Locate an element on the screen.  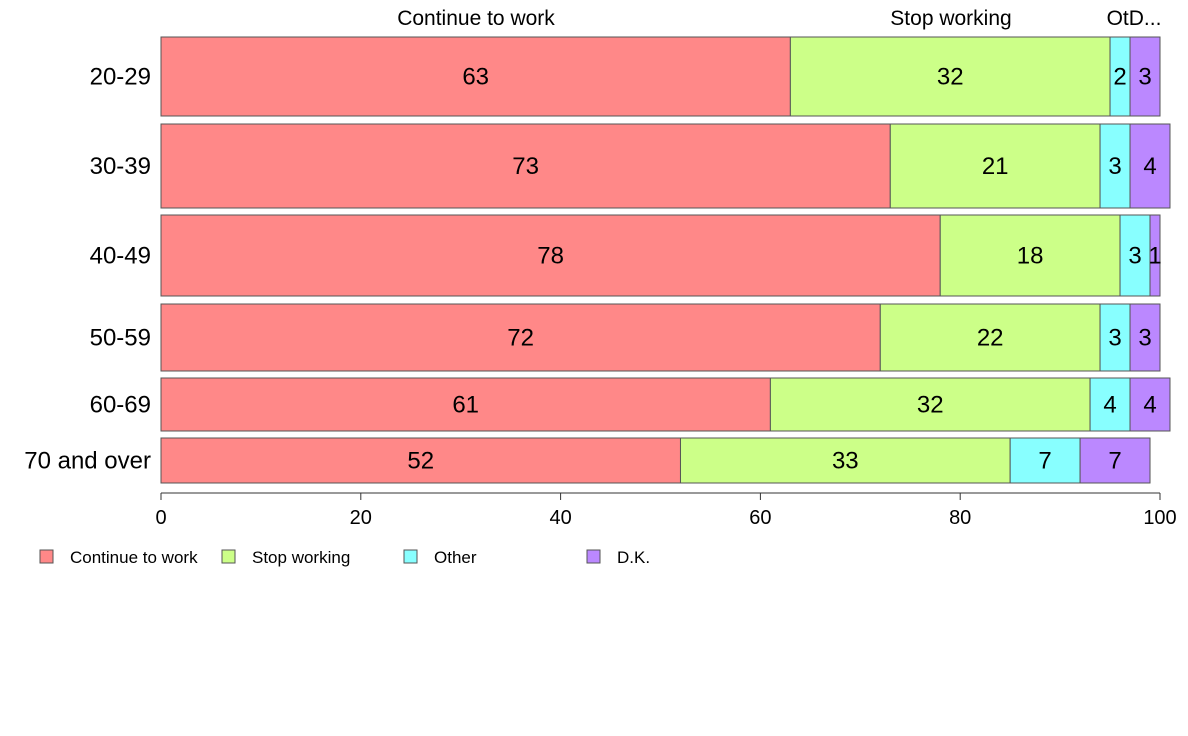
data-label: 1 is located at coordinates (1154, 256).